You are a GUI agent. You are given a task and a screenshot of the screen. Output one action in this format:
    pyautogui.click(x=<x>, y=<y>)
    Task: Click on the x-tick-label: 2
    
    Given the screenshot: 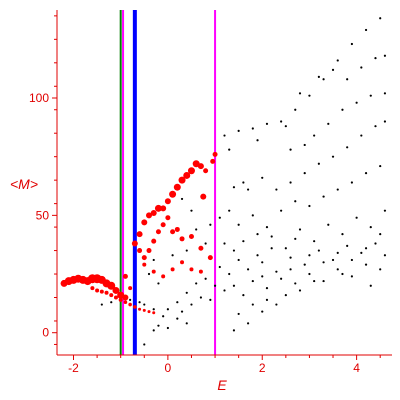 What is the action you would take?
    pyautogui.click(x=262, y=368)
    